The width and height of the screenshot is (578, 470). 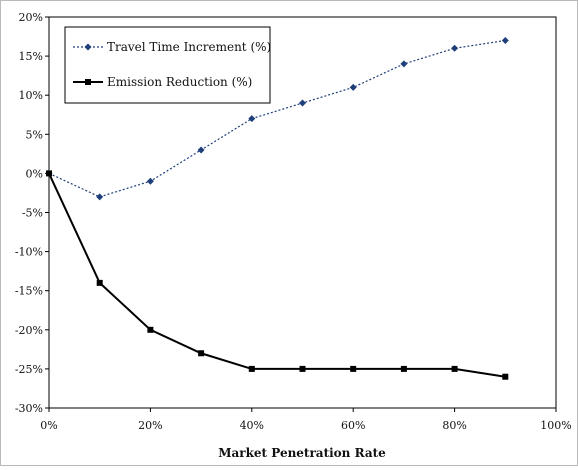 What do you see at coordinates (29, 252) in the screenshot?
I see `y-tick-label: -10%` at bounding box center [29, 252].